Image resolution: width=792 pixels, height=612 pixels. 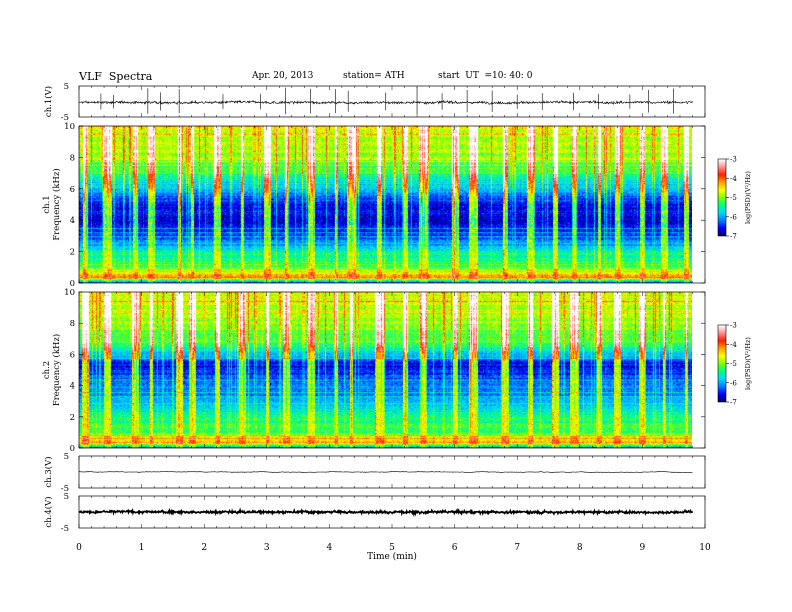 I want to click on x-tick-label: 4, so click(x=330, y=548).